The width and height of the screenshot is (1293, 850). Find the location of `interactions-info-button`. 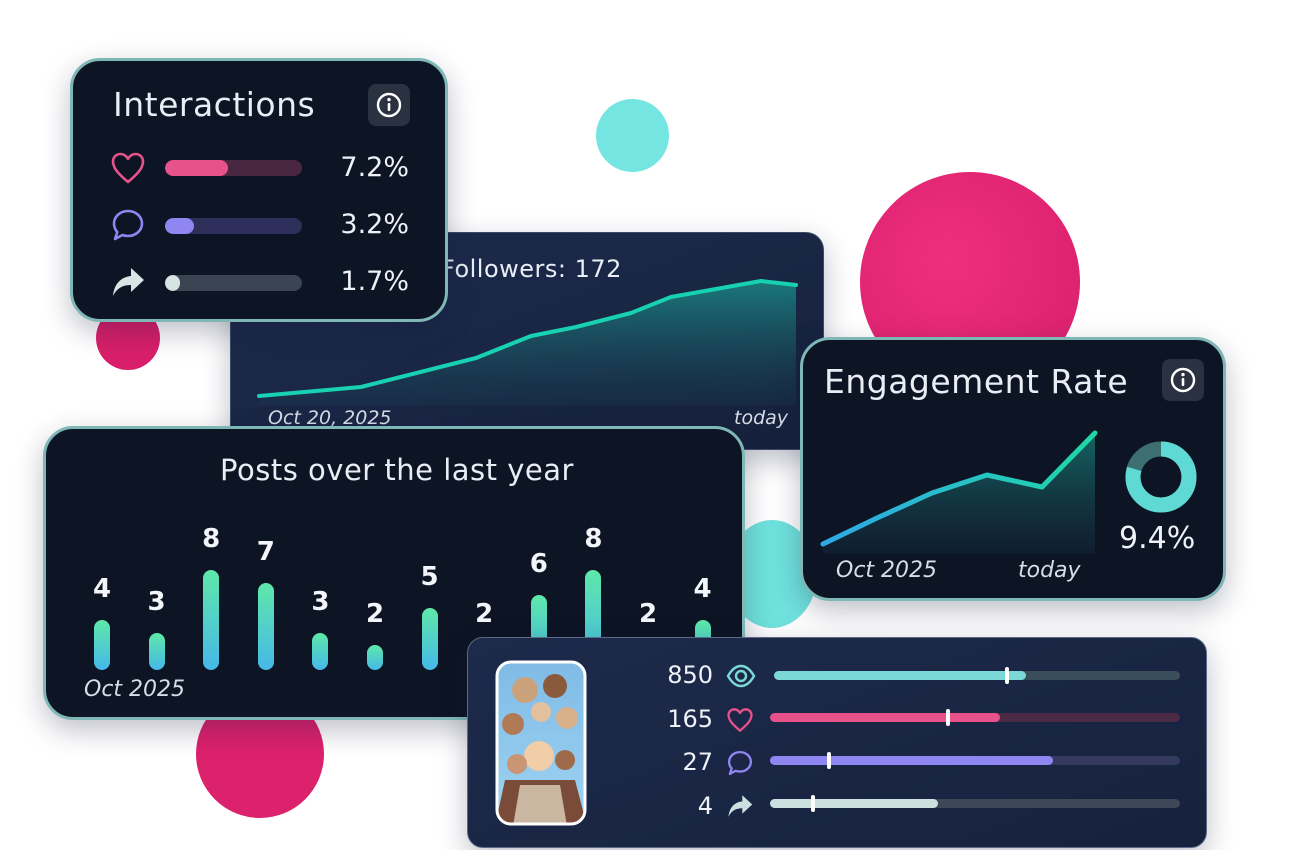

interactions-info-button is located at coordinates (389, 105).